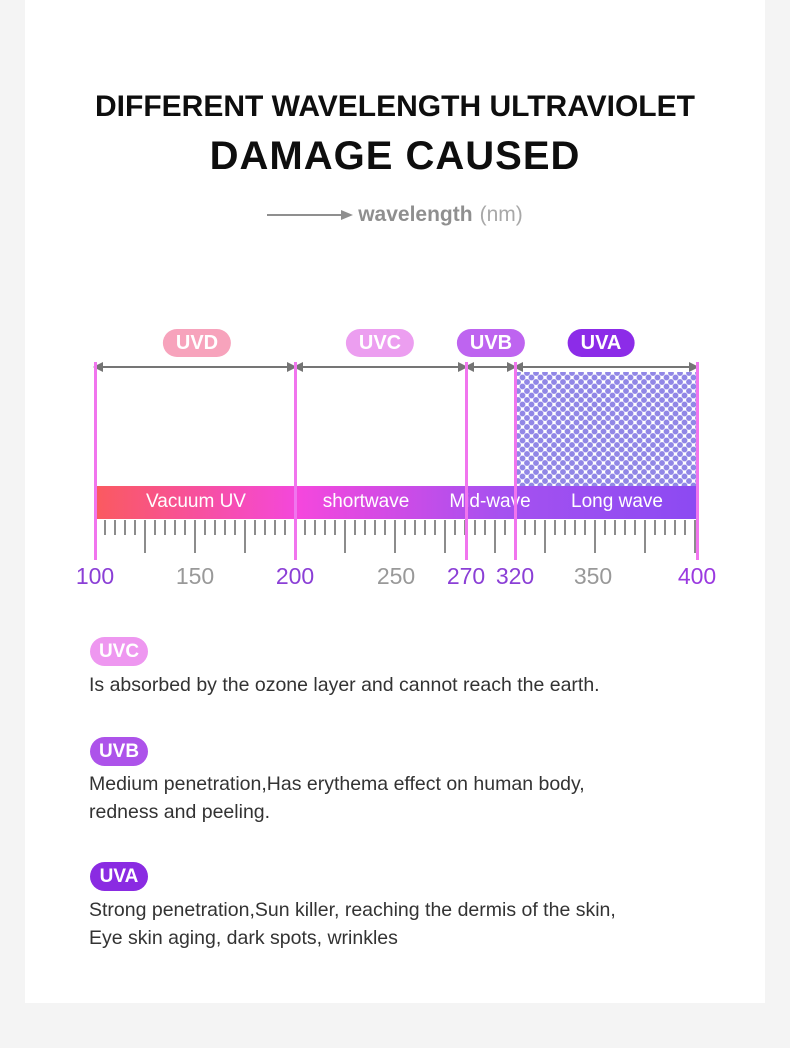 The image size is (790, 1048). Describe the element at coordinates (95, 576) in the screenshot. I see `scale-number: 100` at that location.